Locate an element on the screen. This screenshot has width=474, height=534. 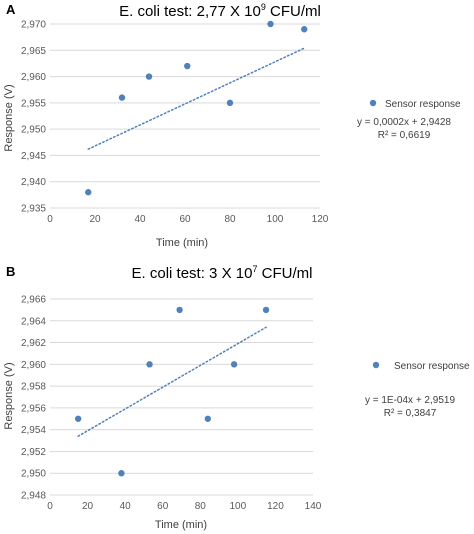
chart-title-main: E. coli test: 2,77 X 10 is located at coordinates (190, 11).